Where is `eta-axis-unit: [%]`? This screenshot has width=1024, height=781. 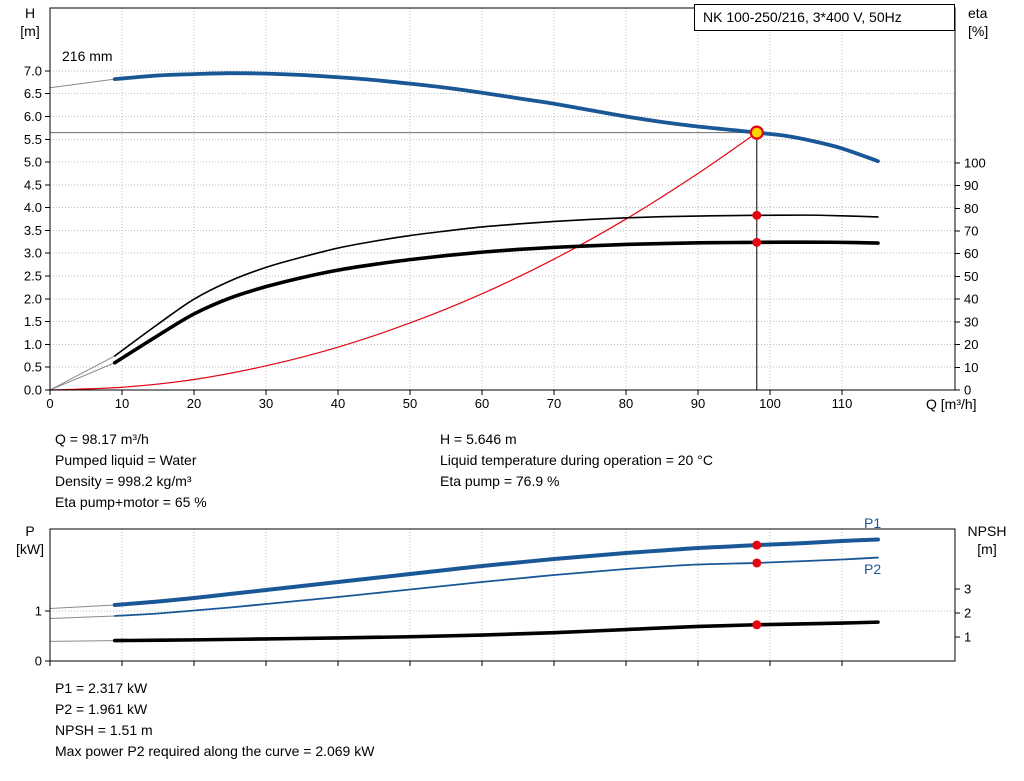
eta-axis-unit: [%] is located at coordinates (978, 31).